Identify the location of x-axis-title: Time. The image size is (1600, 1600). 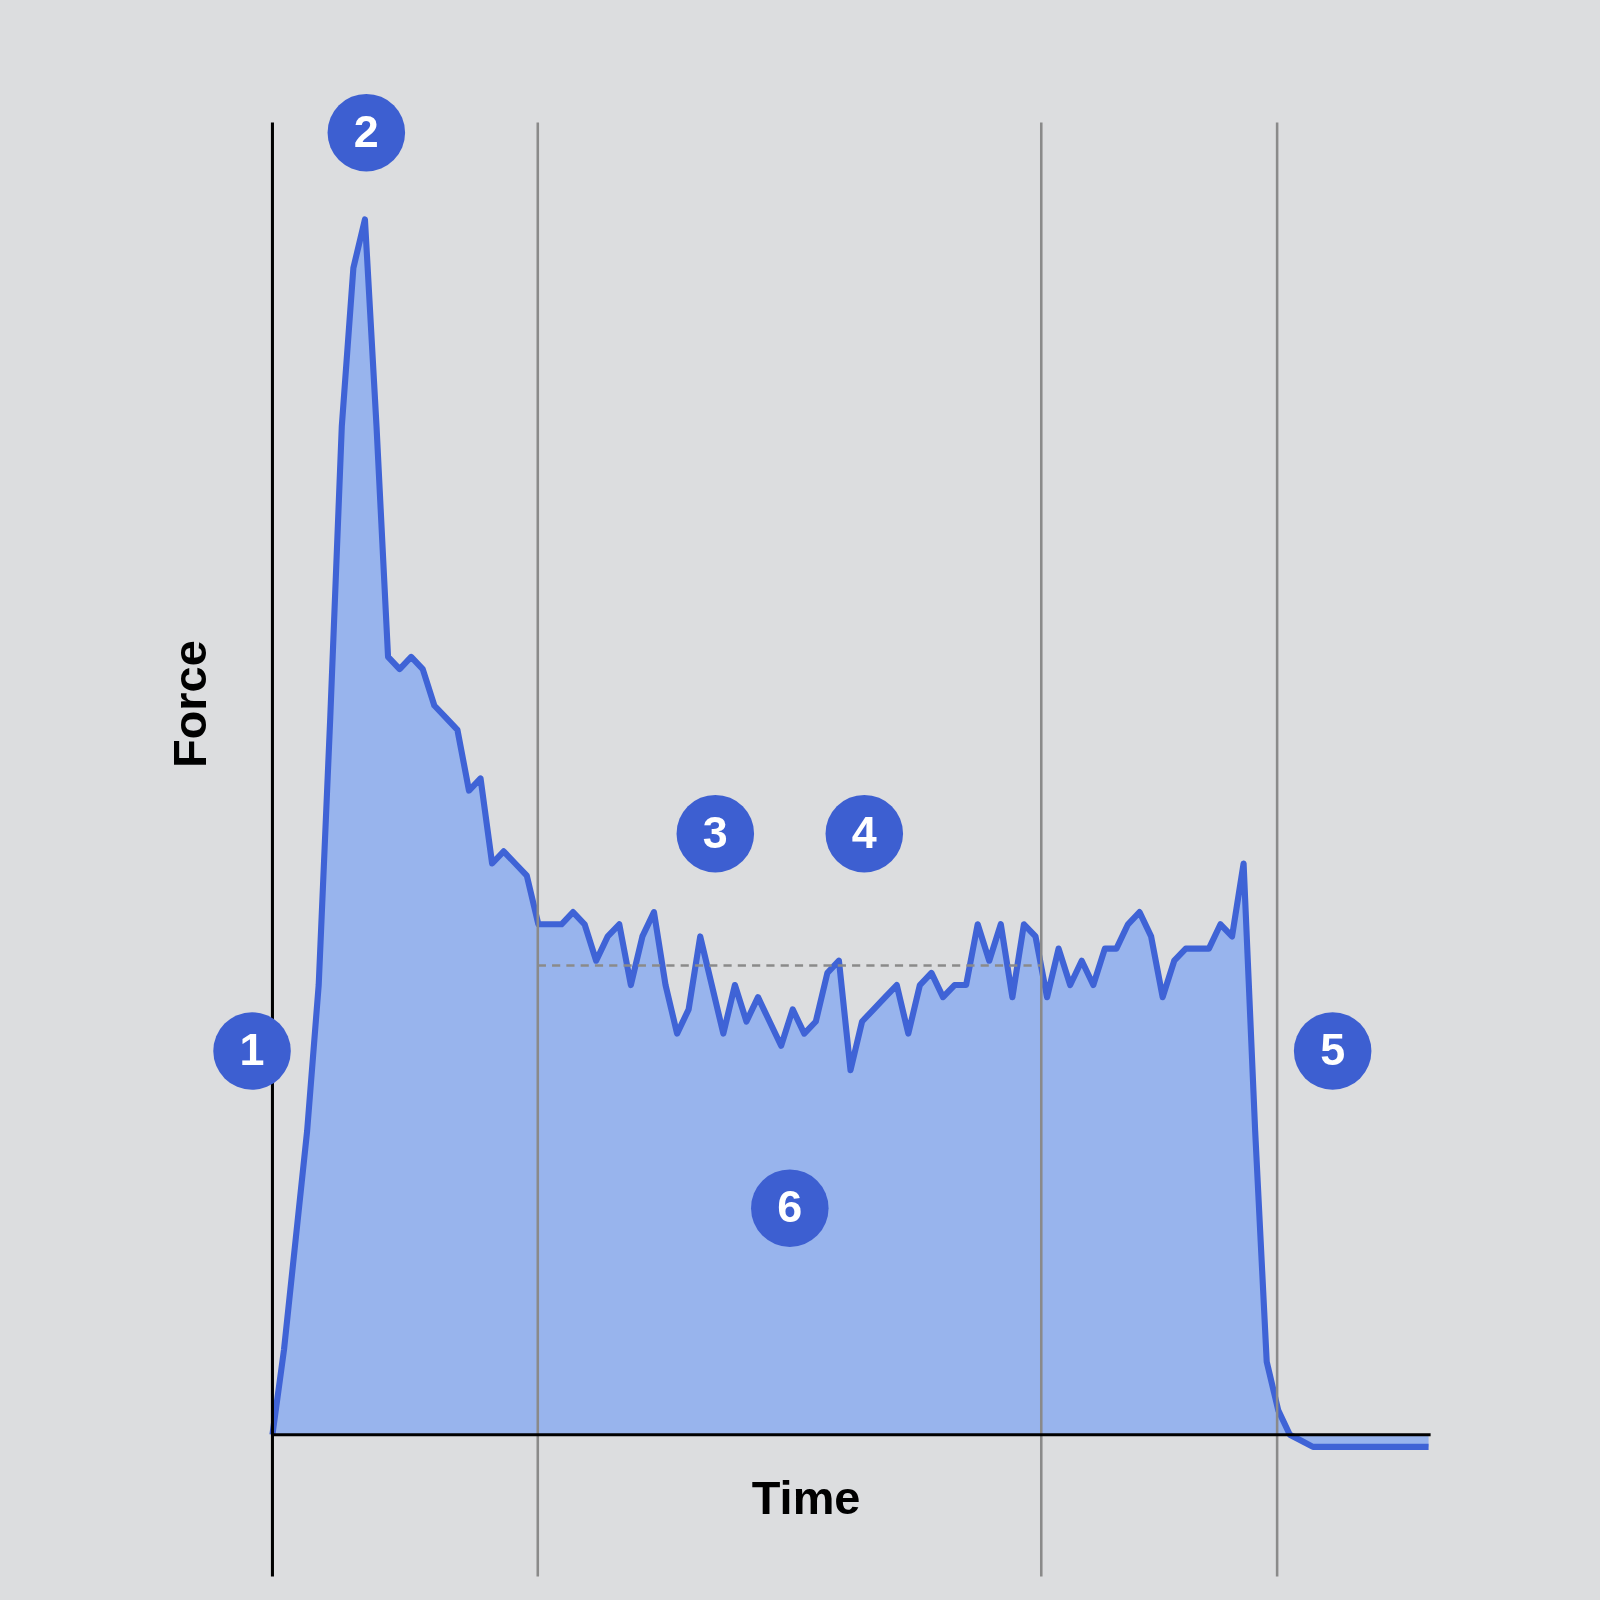
(806, 1498).